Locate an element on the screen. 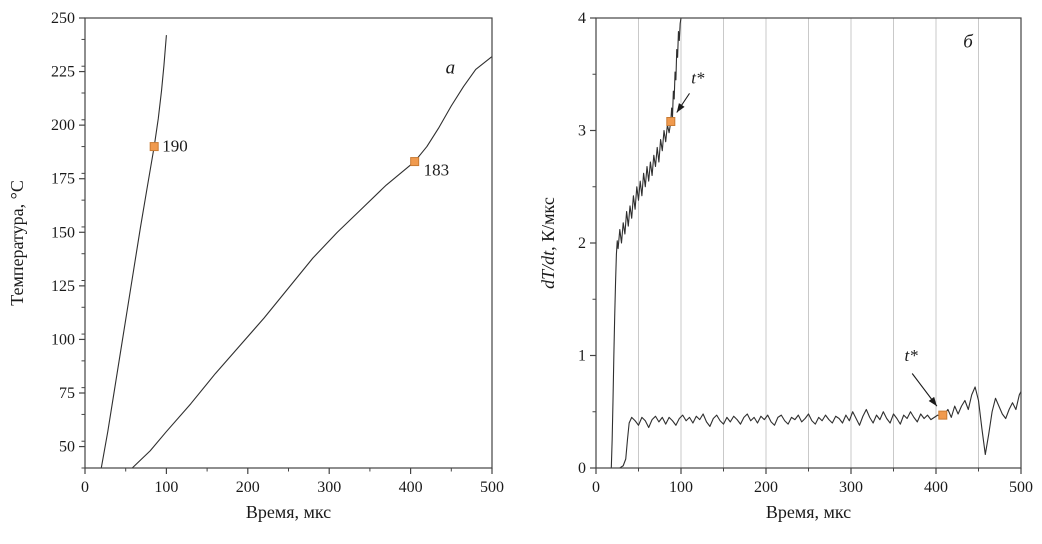  svg-text: 250 is located at coordinates (63, 18).